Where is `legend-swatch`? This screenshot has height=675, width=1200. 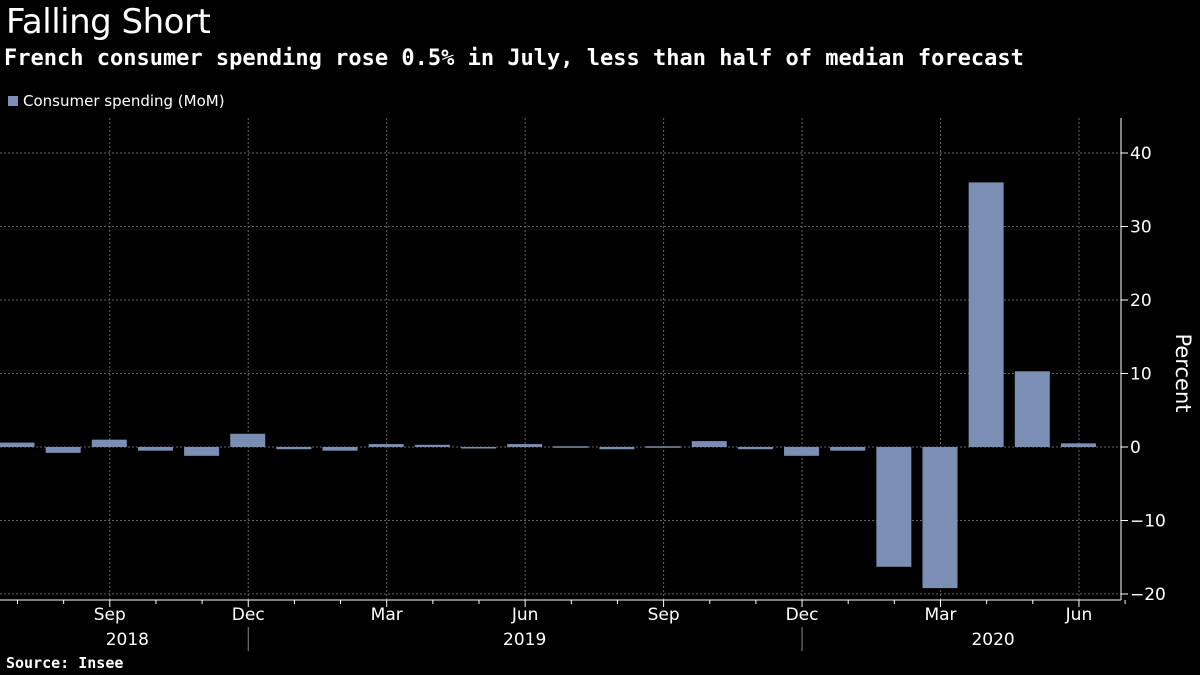 legend-swatch is located at coordinates (13, 101).